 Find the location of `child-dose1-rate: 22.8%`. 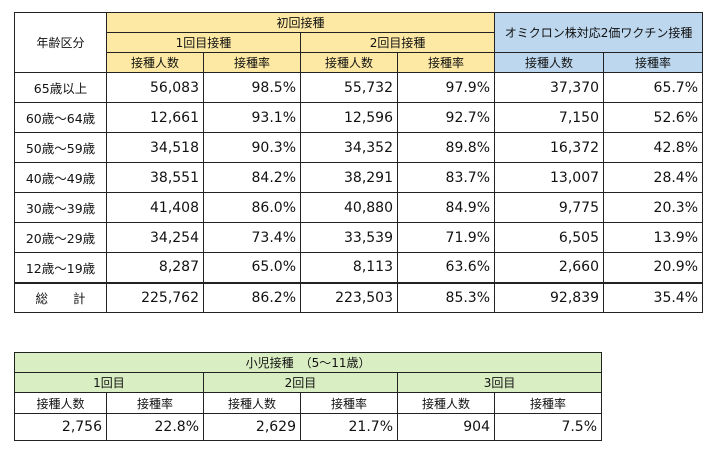

child-dose1-rate: 22.8% is located at coordinates (155, 427).